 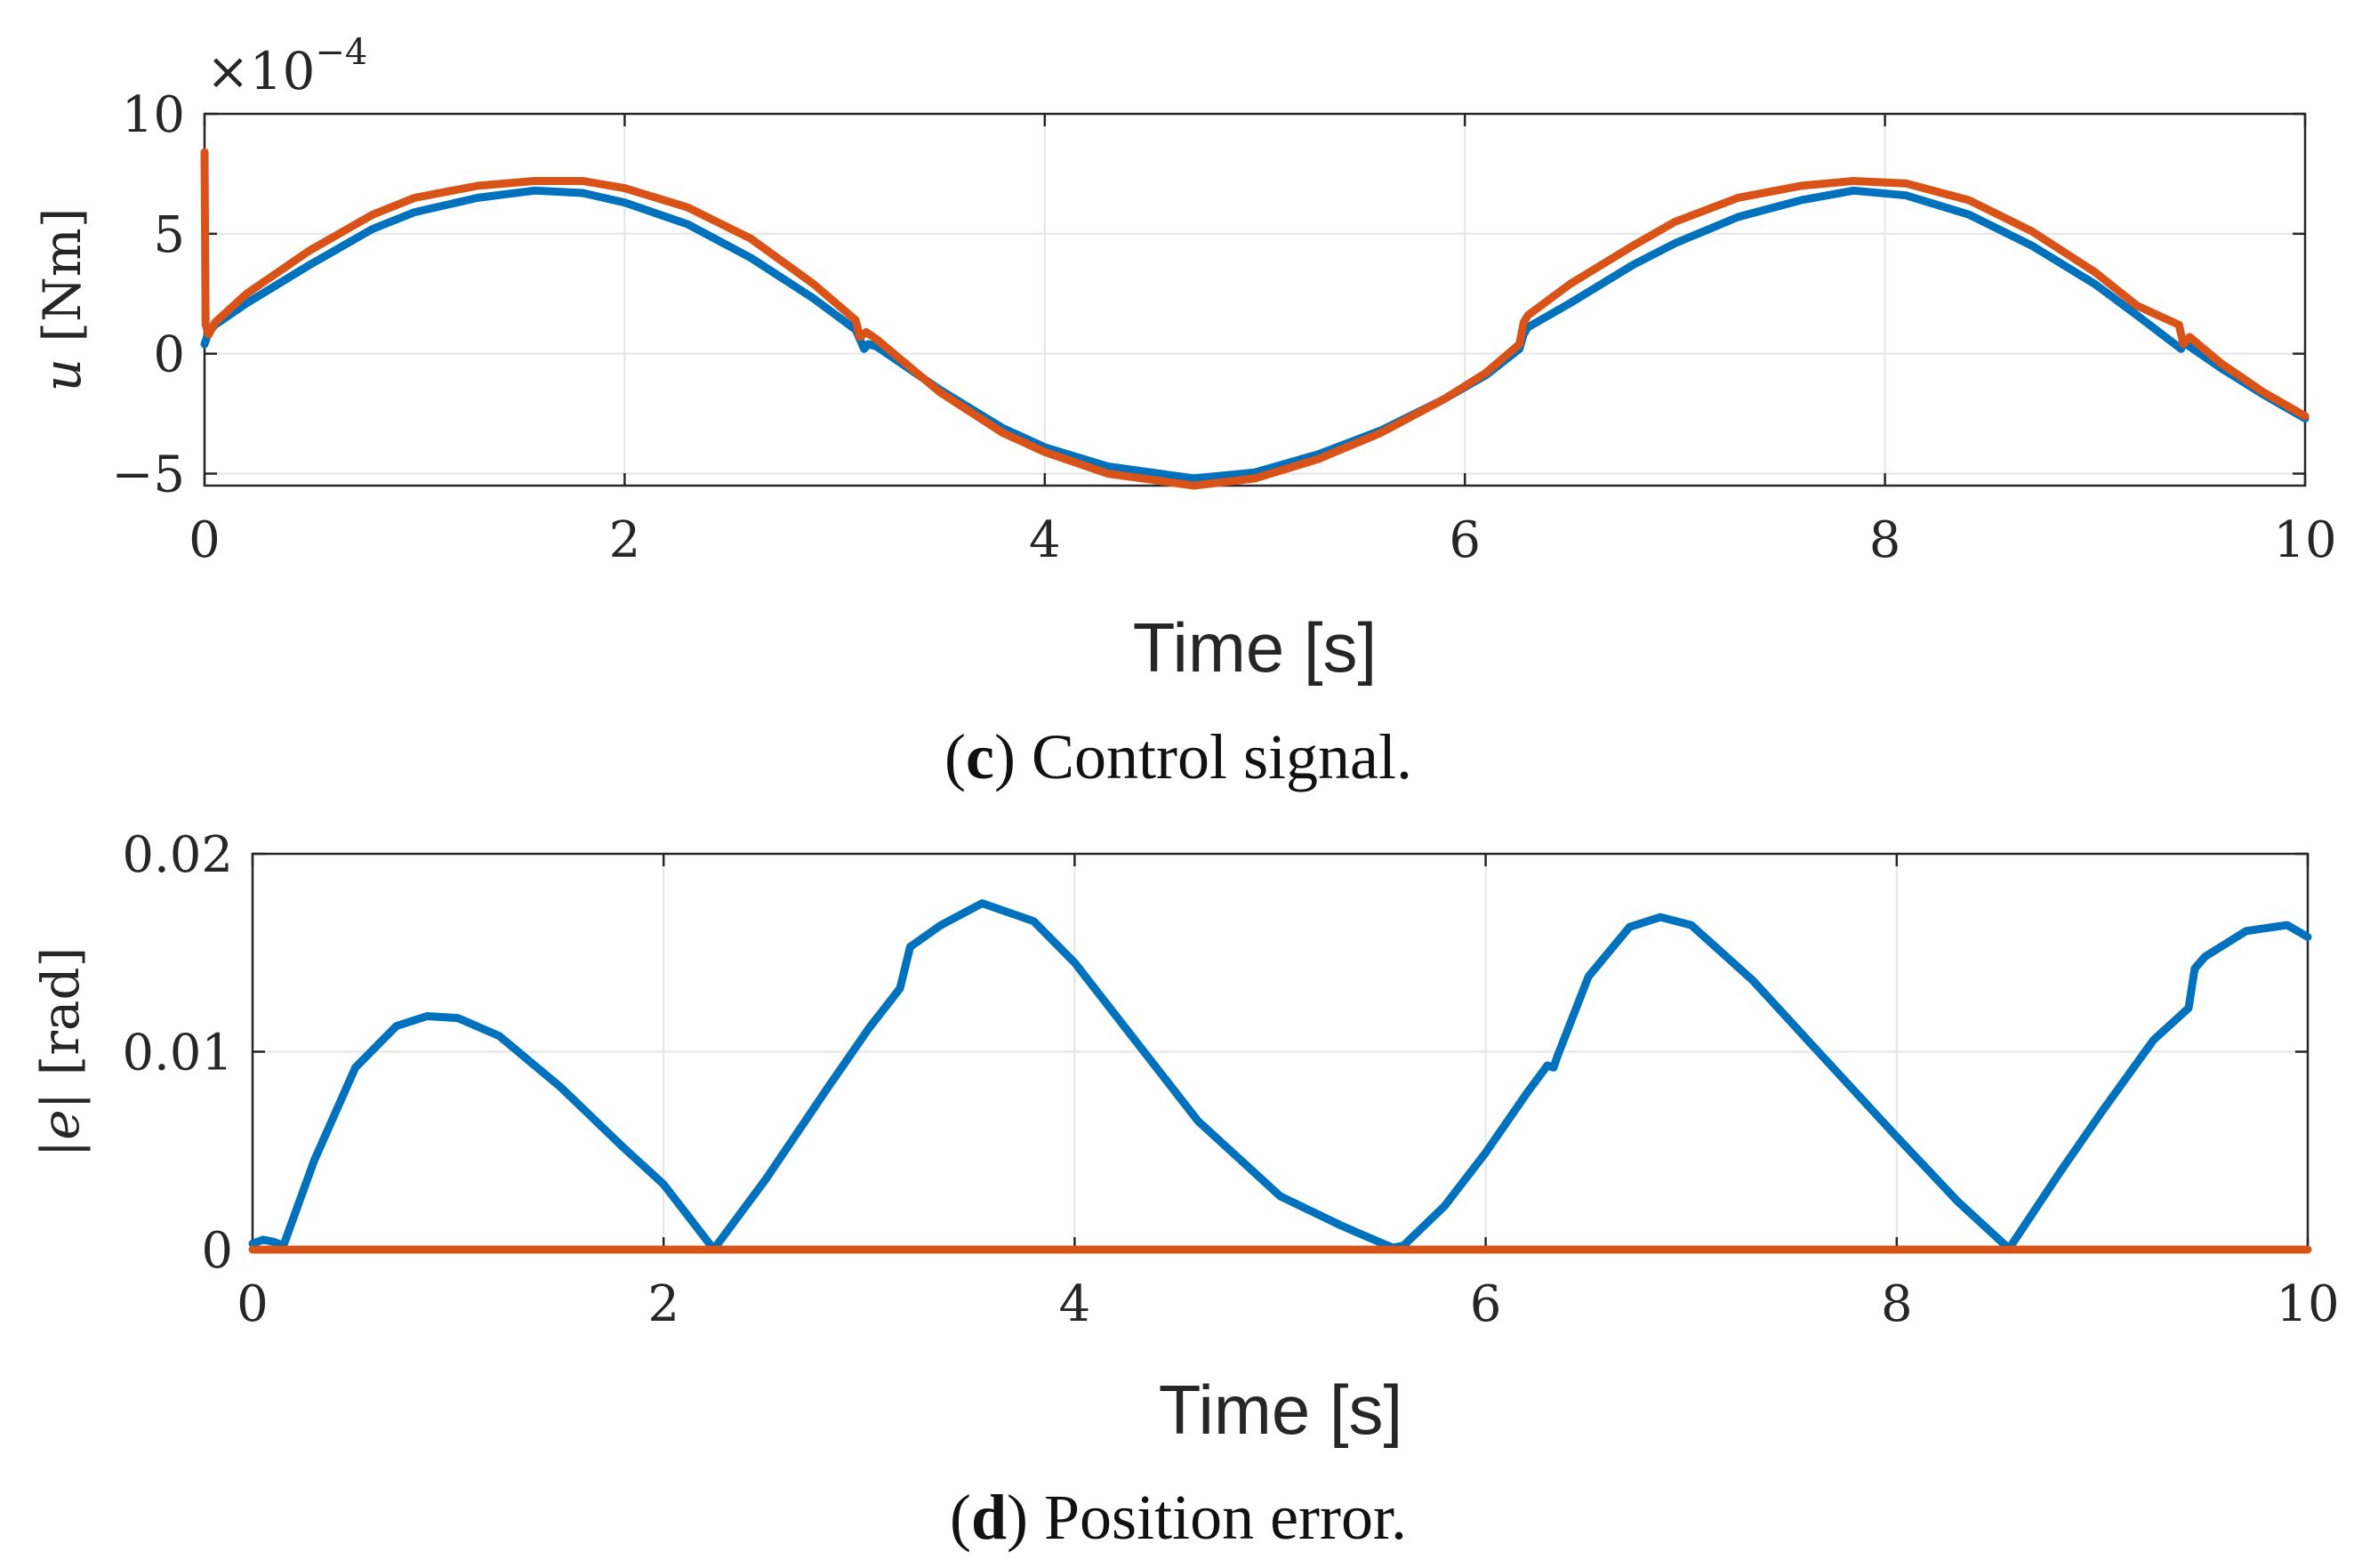 What do you see at coordinates (1005, 756) in the screenshot?
I see `caption-close-c: )` at bounding box center [1005, 756].